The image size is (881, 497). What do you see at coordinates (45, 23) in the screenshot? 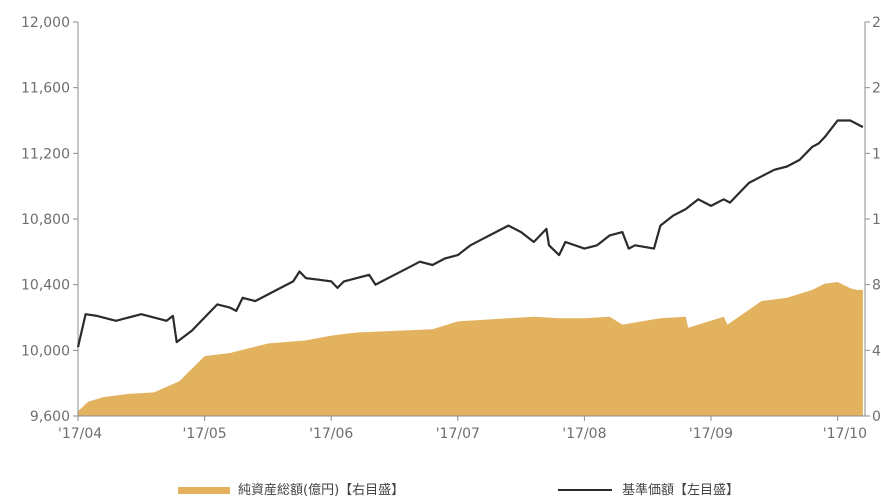
I see `left-tick-label: 12,000` at bounding box center [45, 23].